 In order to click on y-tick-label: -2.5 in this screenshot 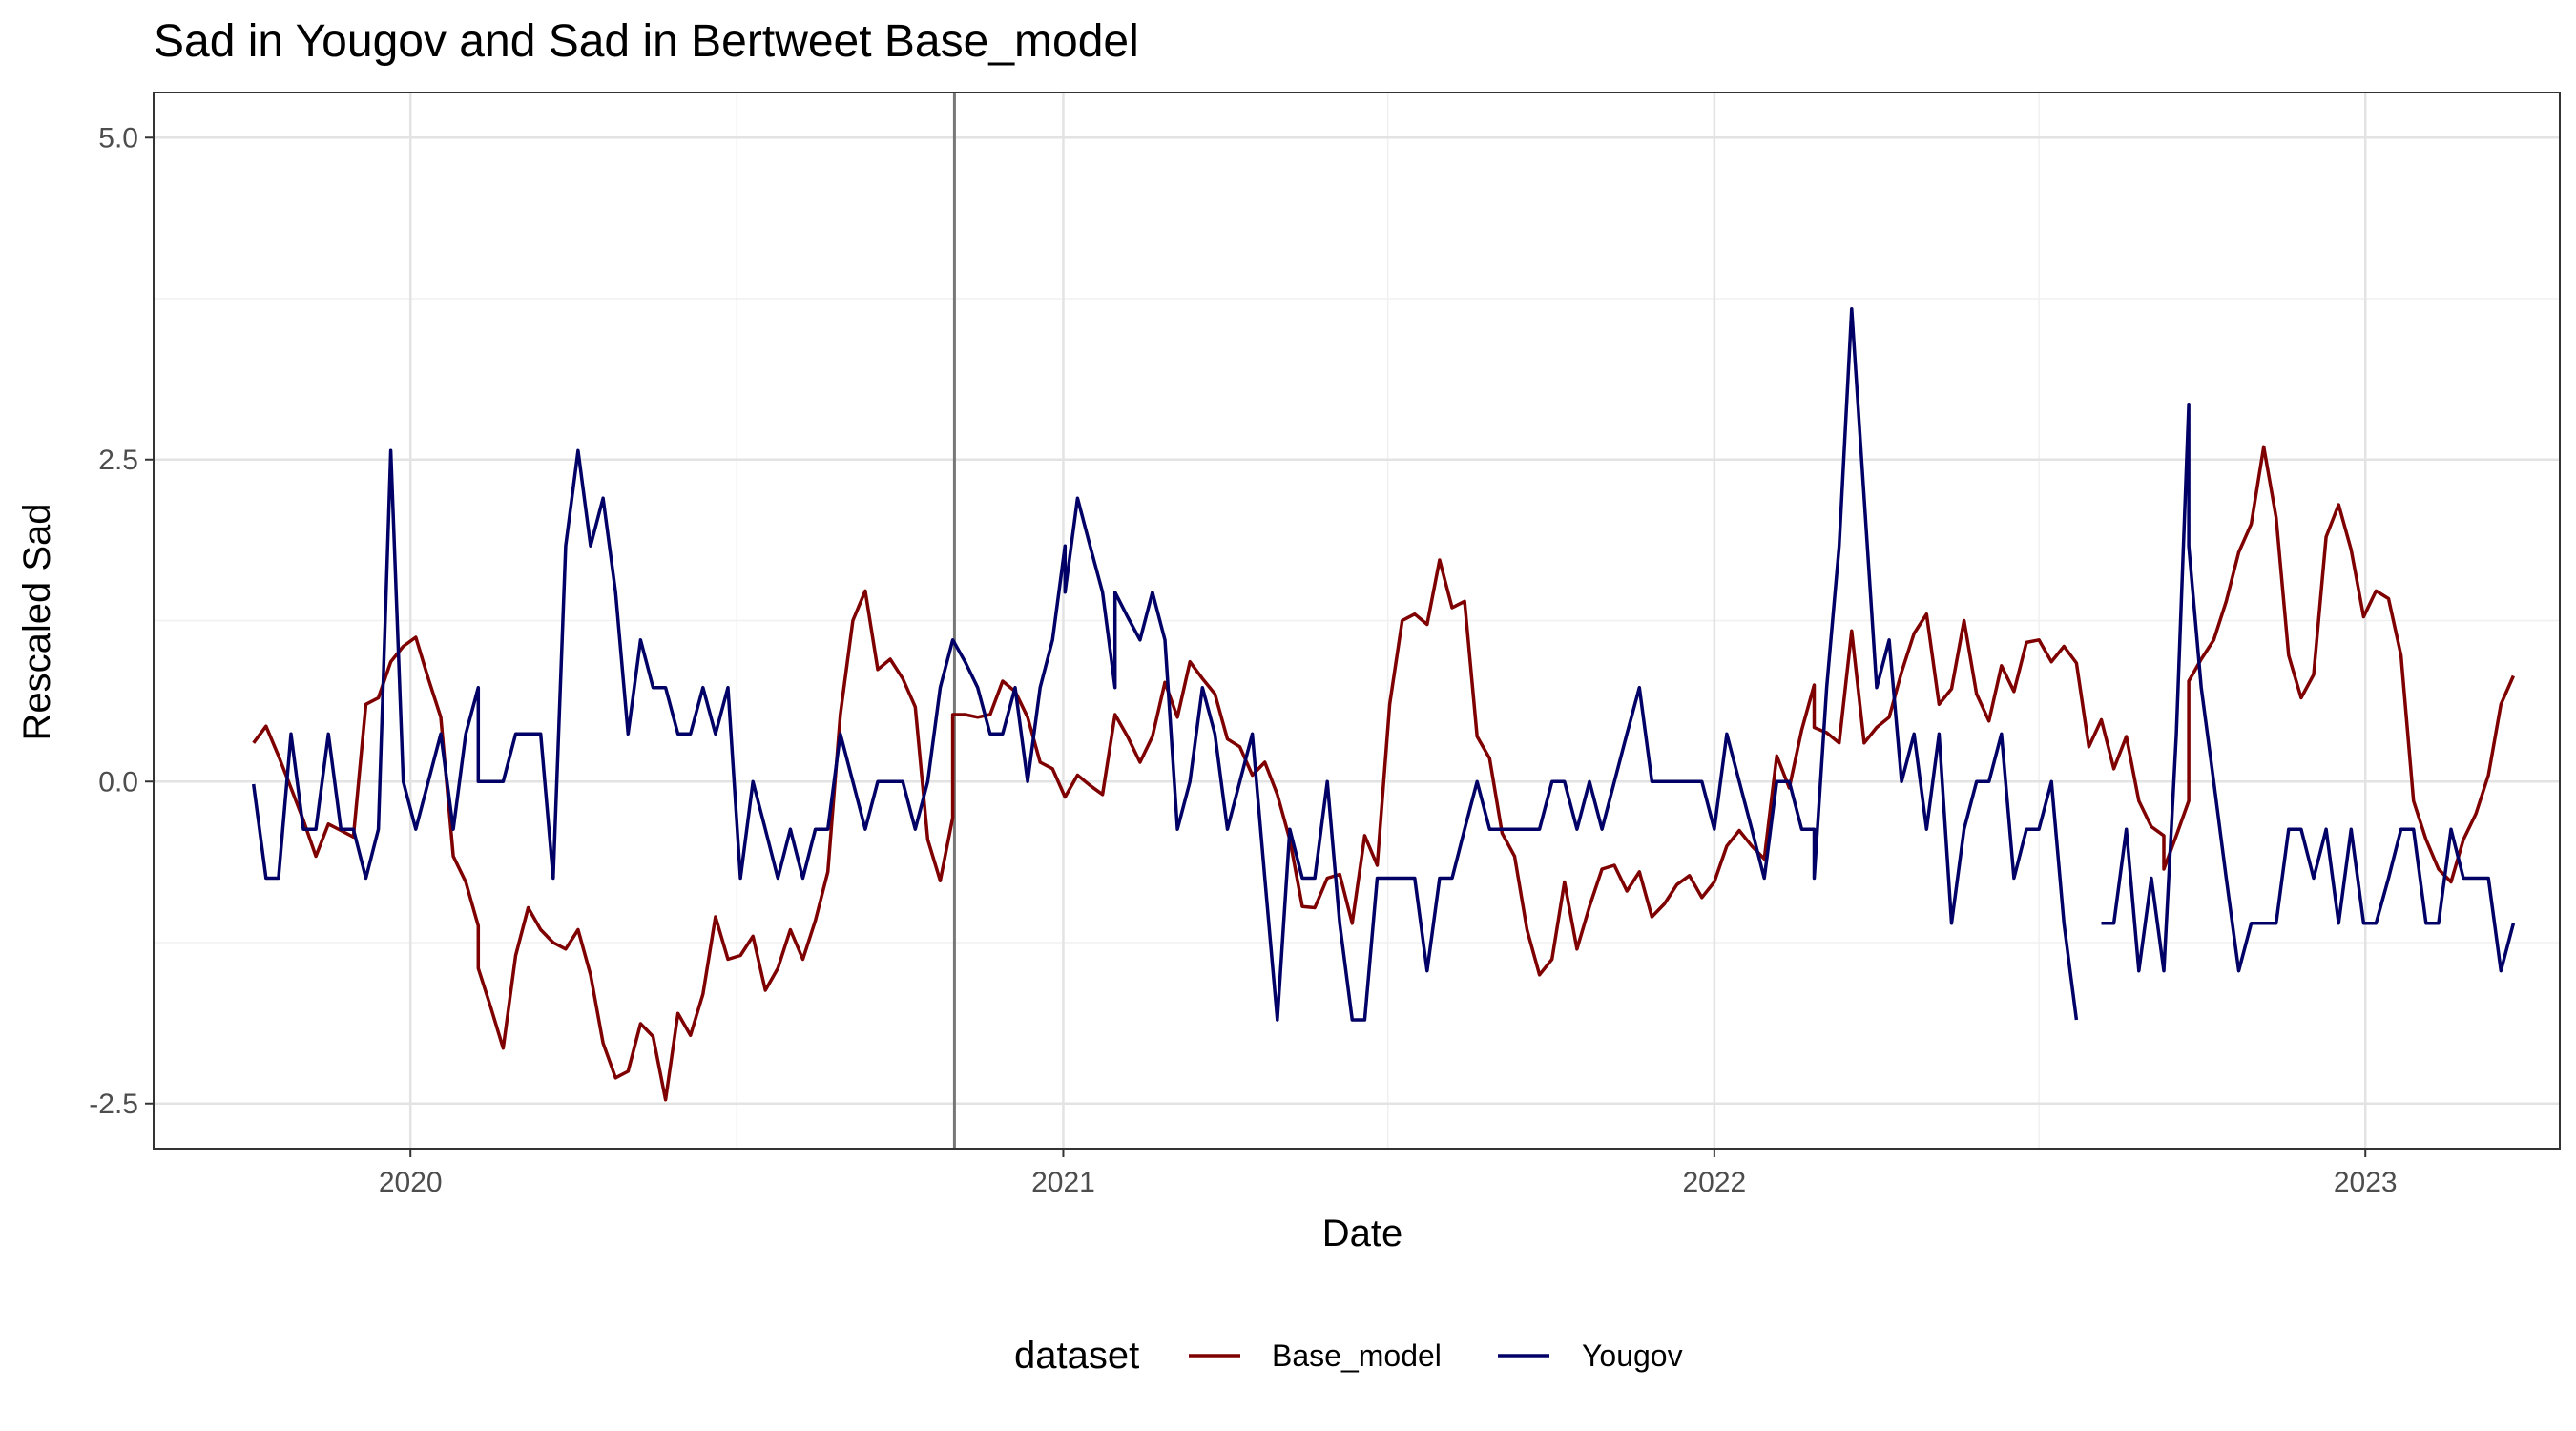, I will do `click(113, 1104)`.